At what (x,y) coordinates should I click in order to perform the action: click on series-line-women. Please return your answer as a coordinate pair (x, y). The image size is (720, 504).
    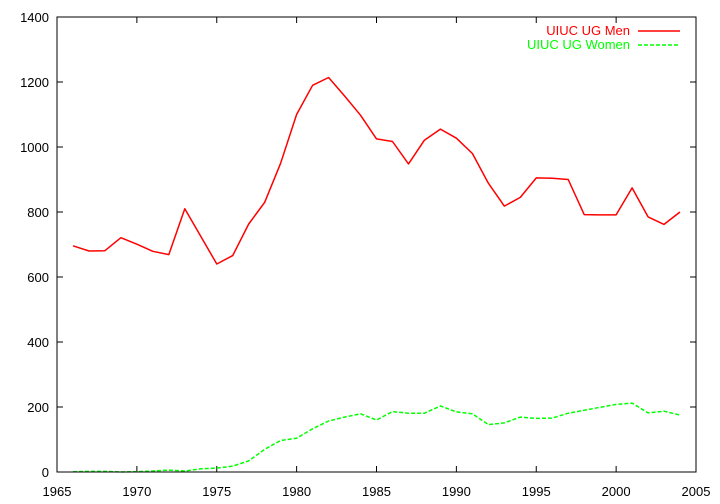
    Looking at the image, I should click on (376, 437).